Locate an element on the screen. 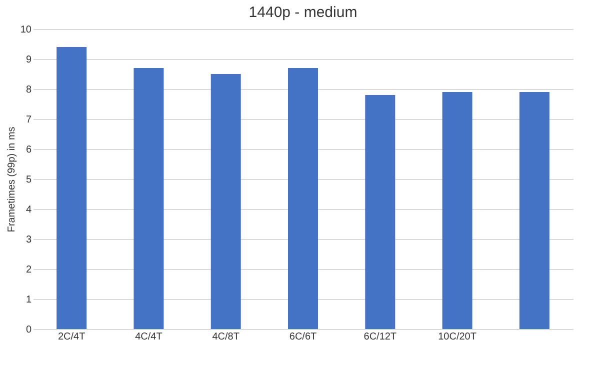 This screenshot has width=600, height=365. x-tick-label: 4C/8T is located at coordinates (226, 337).